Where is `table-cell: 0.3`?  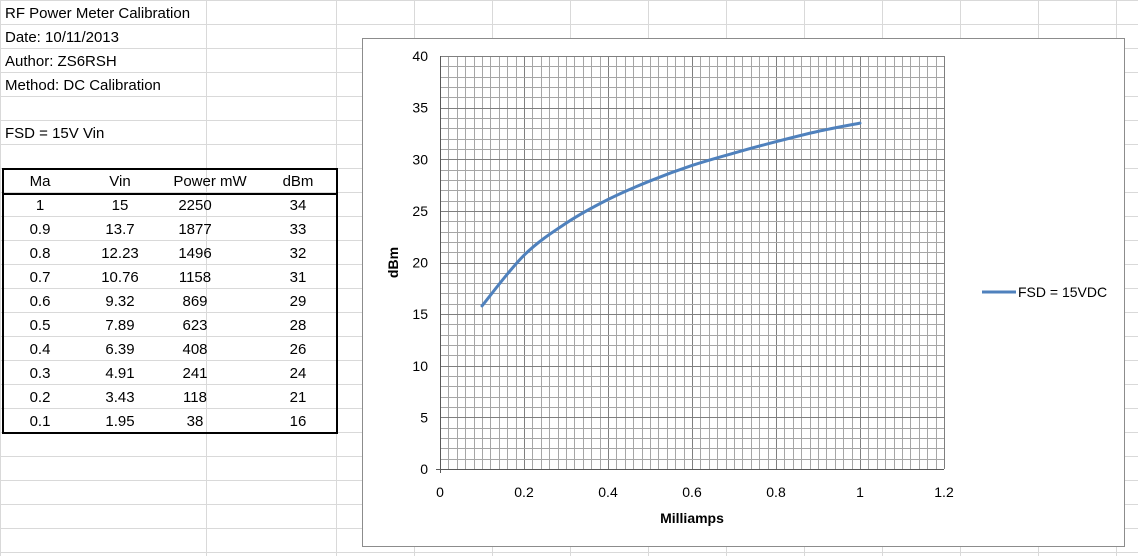 table-cell: 0.3 is located at coordinates (40, 373).